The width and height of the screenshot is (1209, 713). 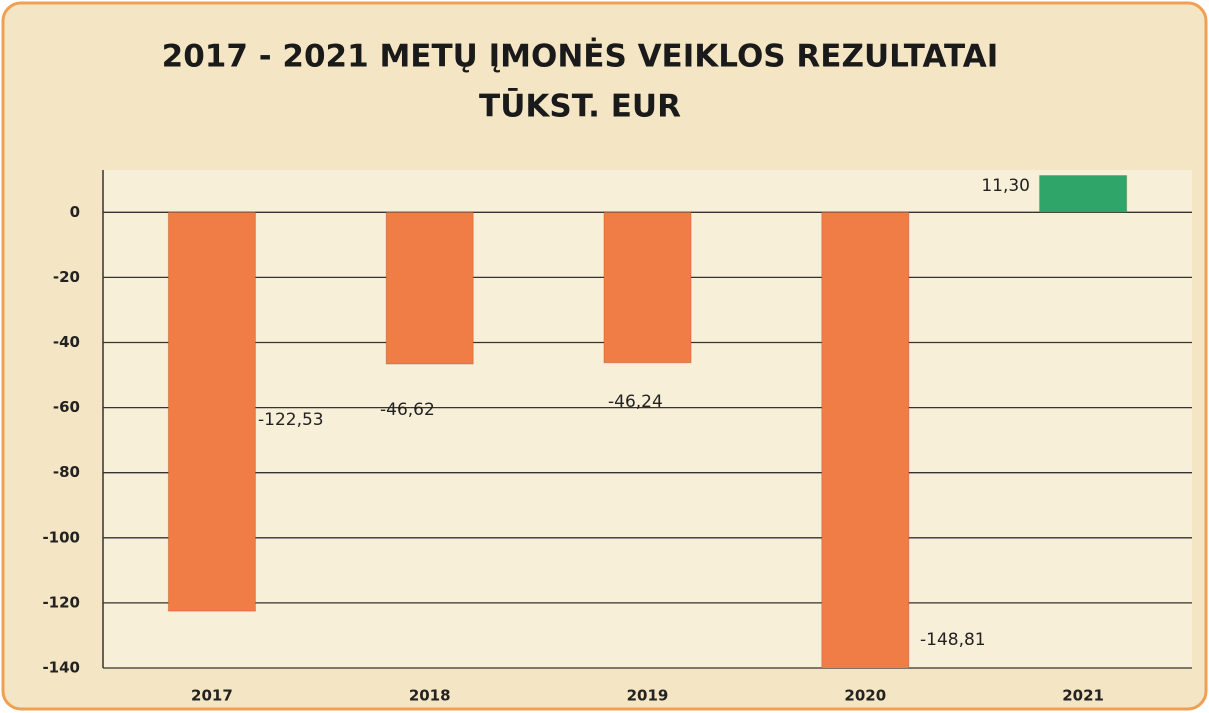 I want to click on y-tick-label: -60, so click(x=66, y=407).